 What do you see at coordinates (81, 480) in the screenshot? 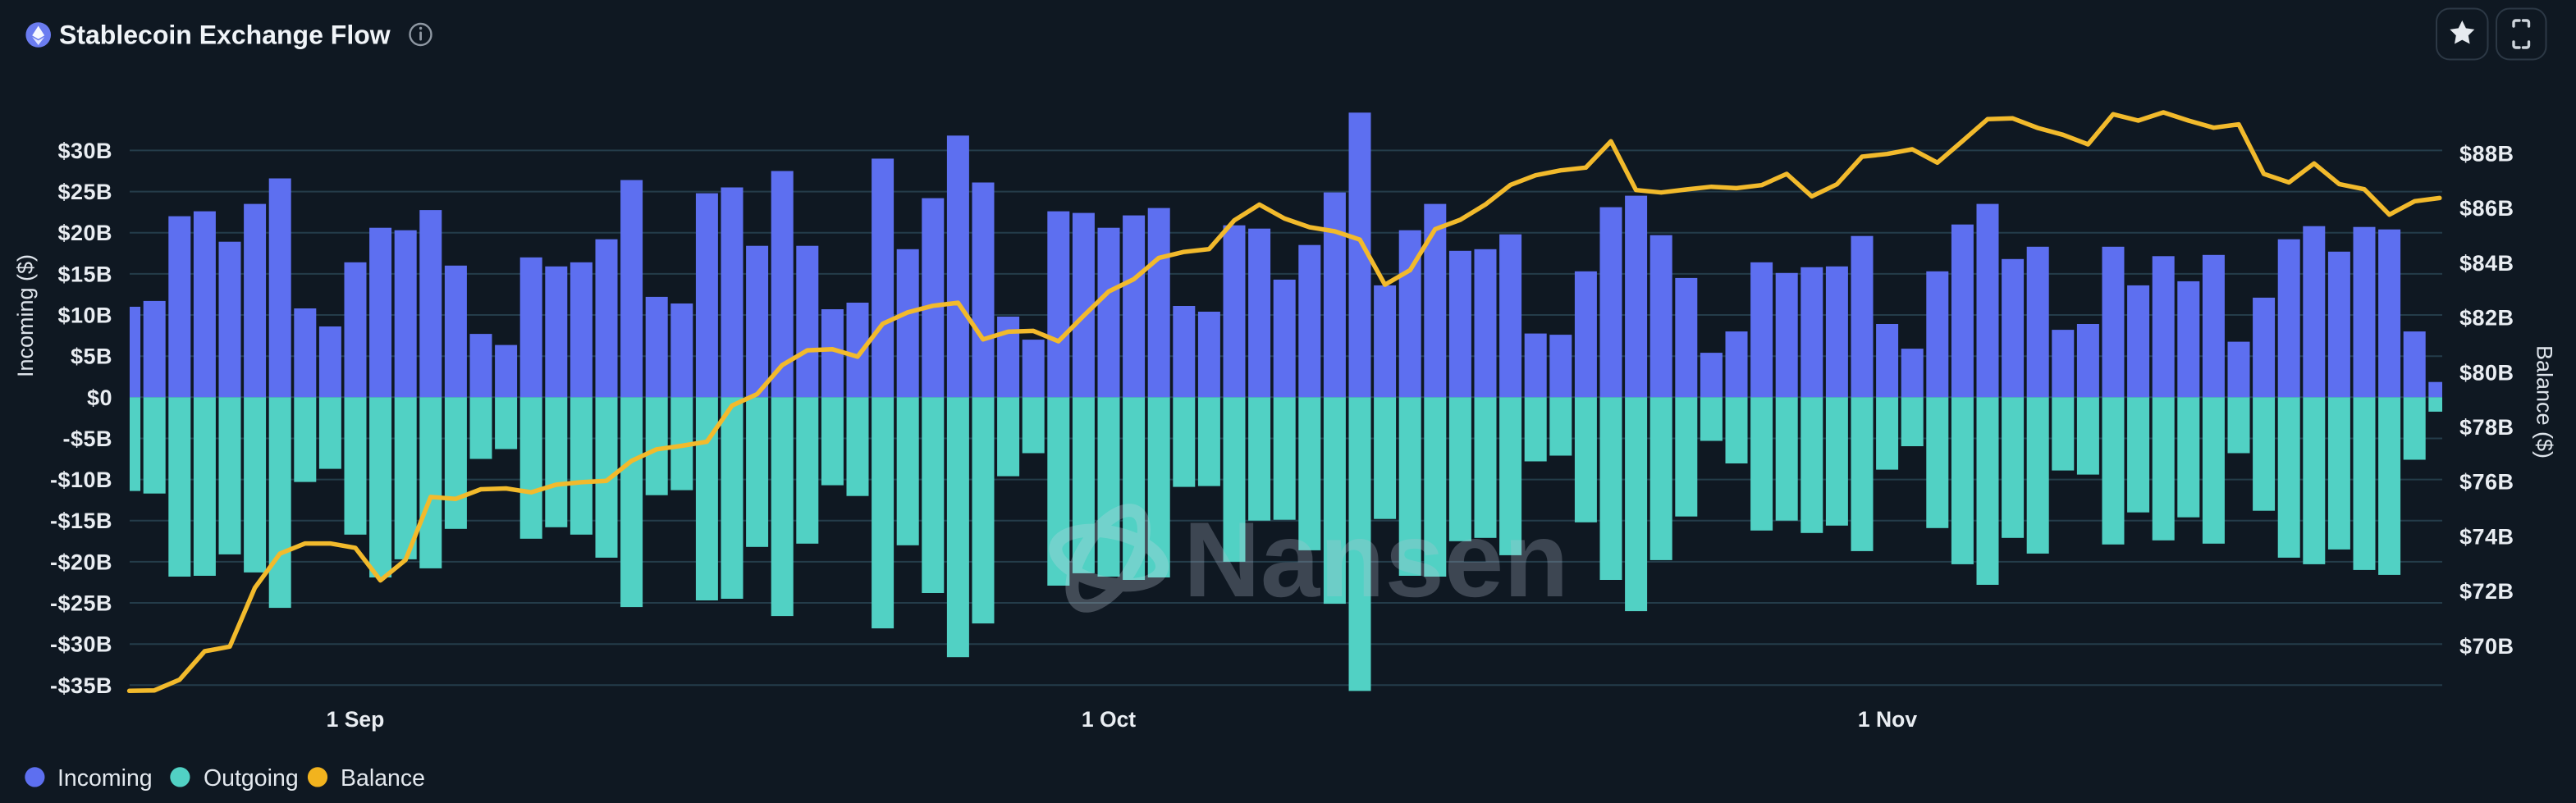
I see `svg-text: -$10B` at bounding box center [81, 480].